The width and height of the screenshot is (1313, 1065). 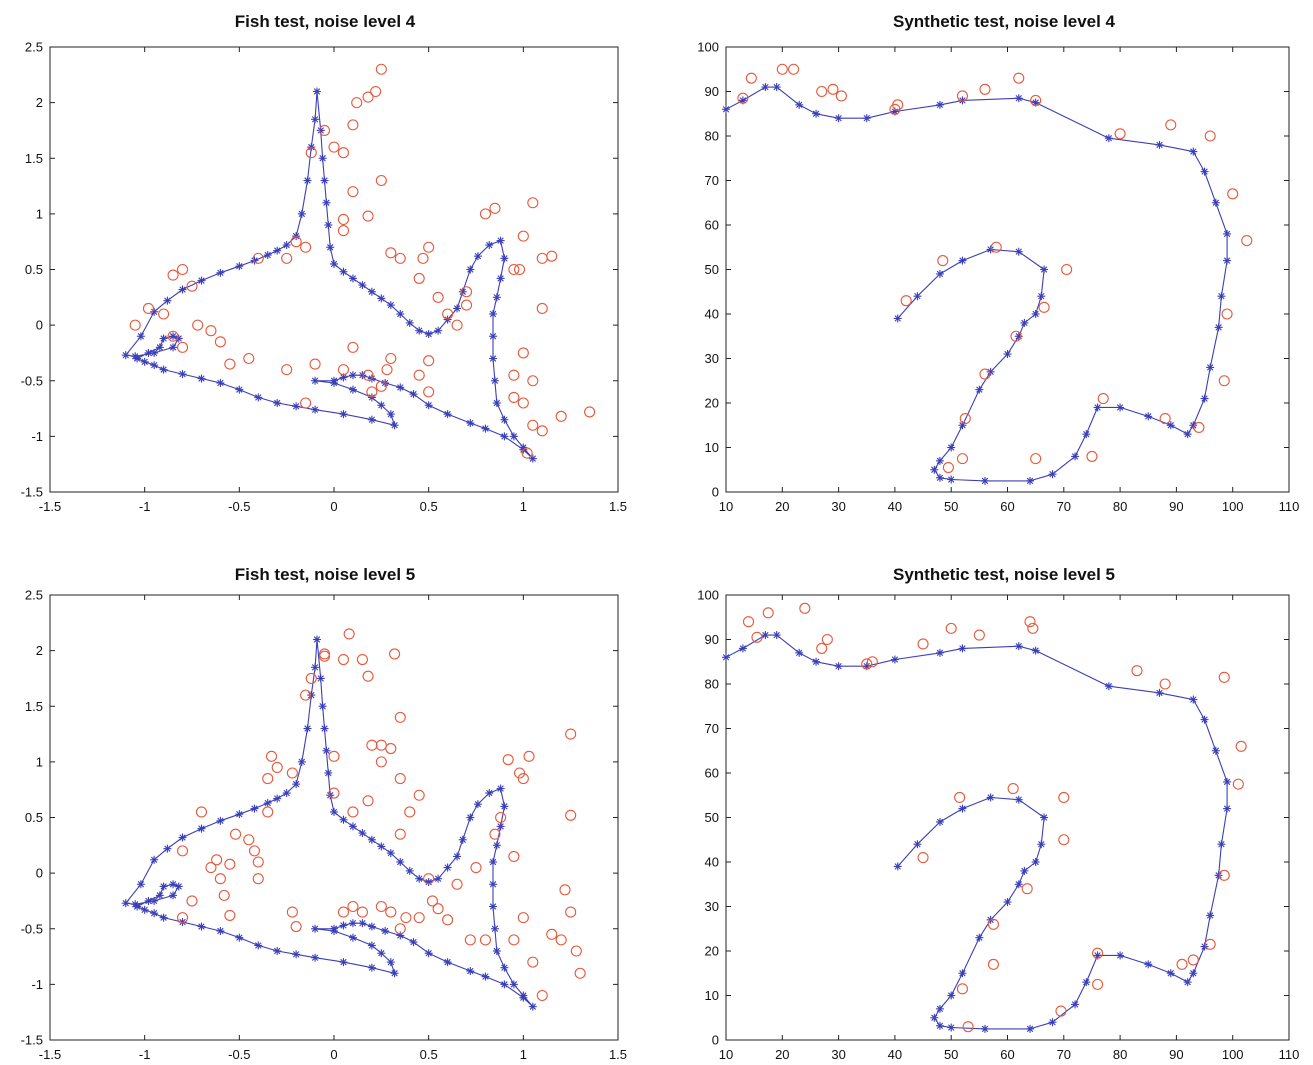 What do you see at coordinates (1176, 506) in the screenshot?
I see `x-tick-label: 90` at bounding box center [1176, 506].